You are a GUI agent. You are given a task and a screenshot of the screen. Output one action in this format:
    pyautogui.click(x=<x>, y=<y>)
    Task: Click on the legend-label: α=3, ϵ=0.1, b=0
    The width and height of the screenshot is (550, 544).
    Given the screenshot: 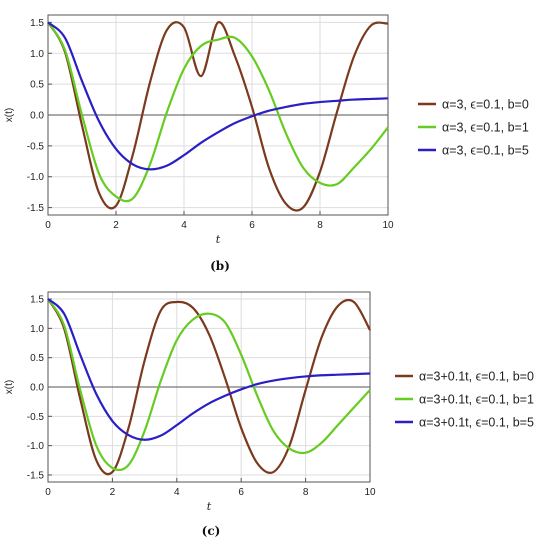 What is the action you would take?
    pyautogui.click(x=485, y=105)
    